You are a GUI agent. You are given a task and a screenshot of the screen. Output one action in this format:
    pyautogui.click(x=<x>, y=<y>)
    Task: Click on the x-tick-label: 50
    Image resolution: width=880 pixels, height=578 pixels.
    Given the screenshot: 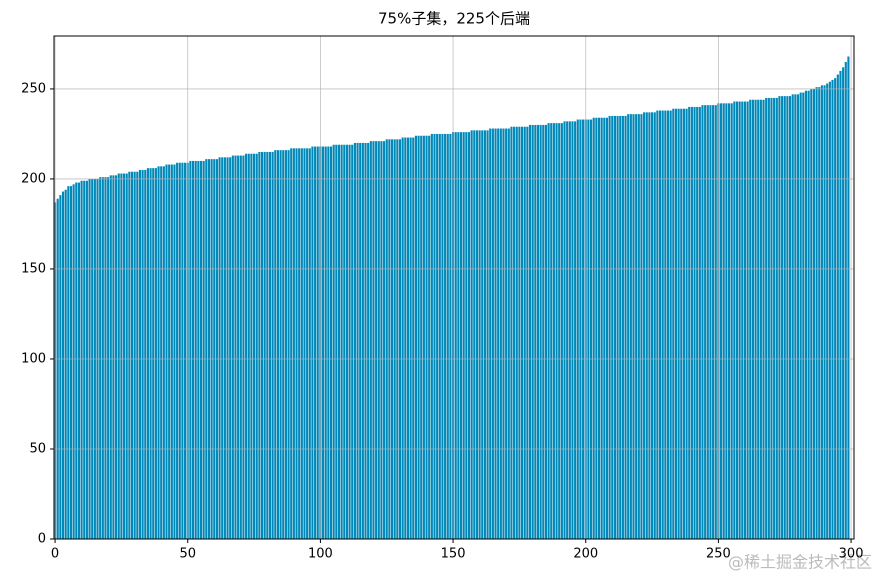 What is the action you would take?
    pyautogui.click(x=187, y=554)
    